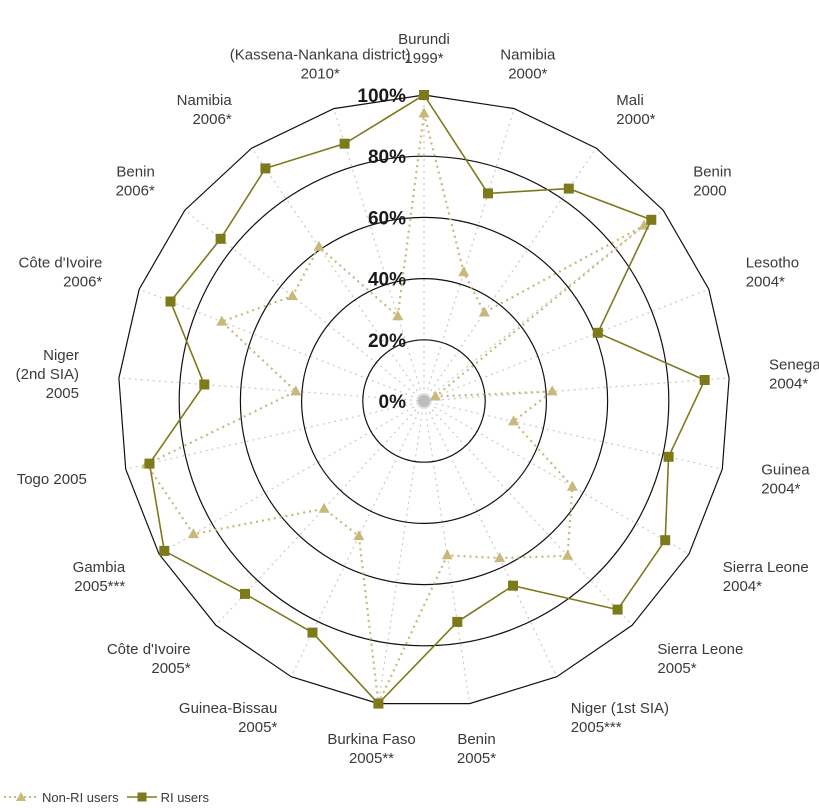  What do you see at coordinates (785, 479) in the screenshot?
I see `category-label: Guinea 2004*` at bounding box center [785, 479].